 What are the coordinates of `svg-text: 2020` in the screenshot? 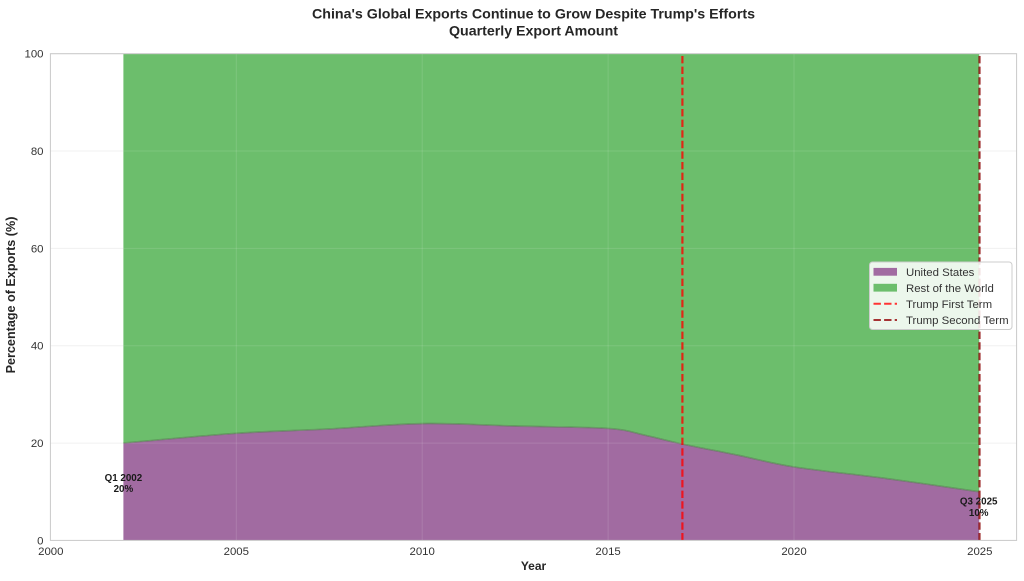 It's located at (793, 552).